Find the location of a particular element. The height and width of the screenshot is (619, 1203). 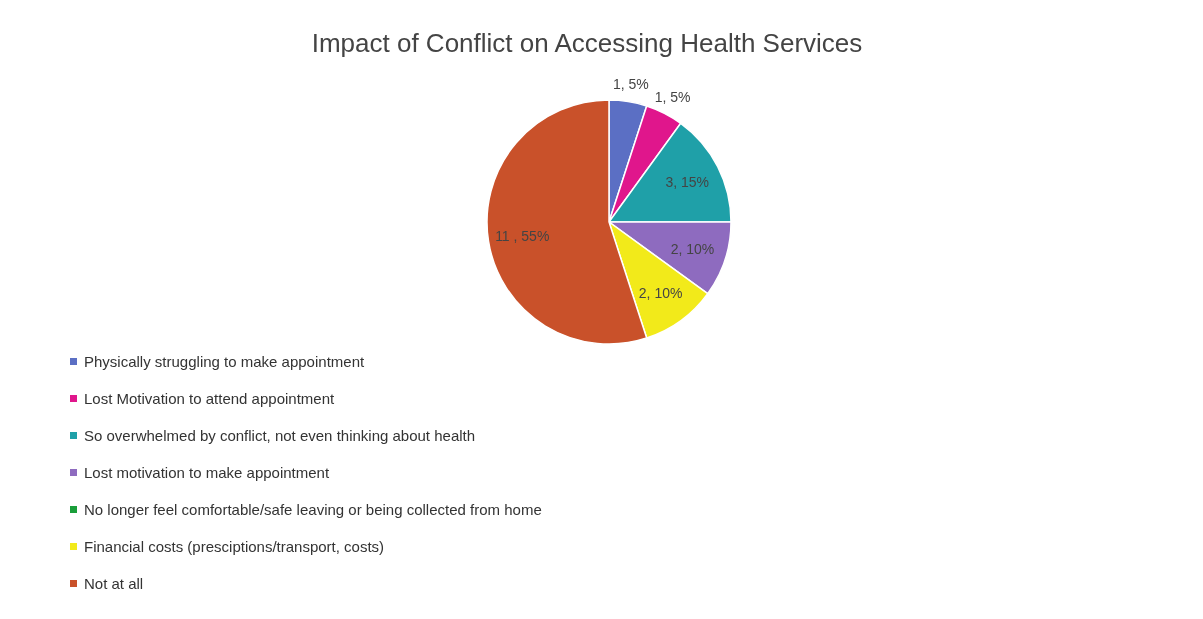

legend-label: Lost Motivation to attend appointment is located at coordinates (209, 398).